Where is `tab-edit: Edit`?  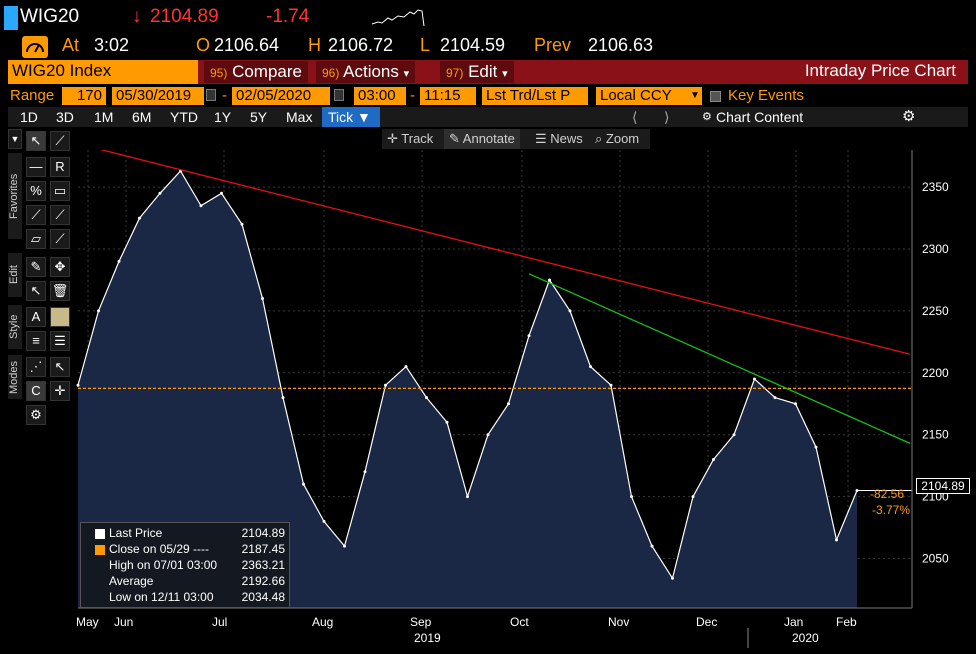 tab-edit: Edit is located at coordinates (15, 275).